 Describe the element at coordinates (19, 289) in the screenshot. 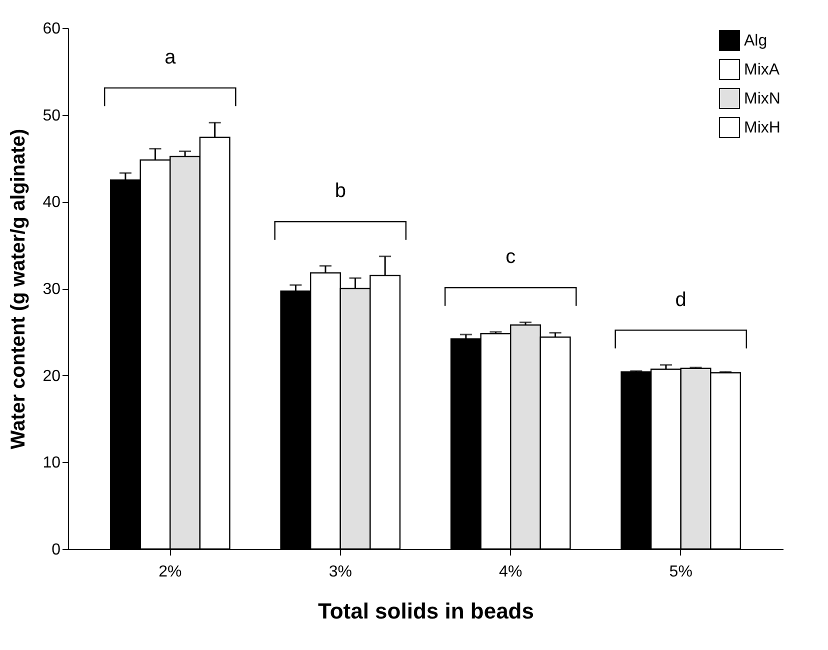

I see `y-axis-title: Water content (g water/g alginate)` at that location.